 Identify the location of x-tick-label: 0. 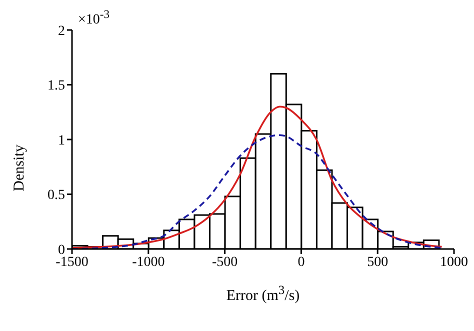
(301, 262).